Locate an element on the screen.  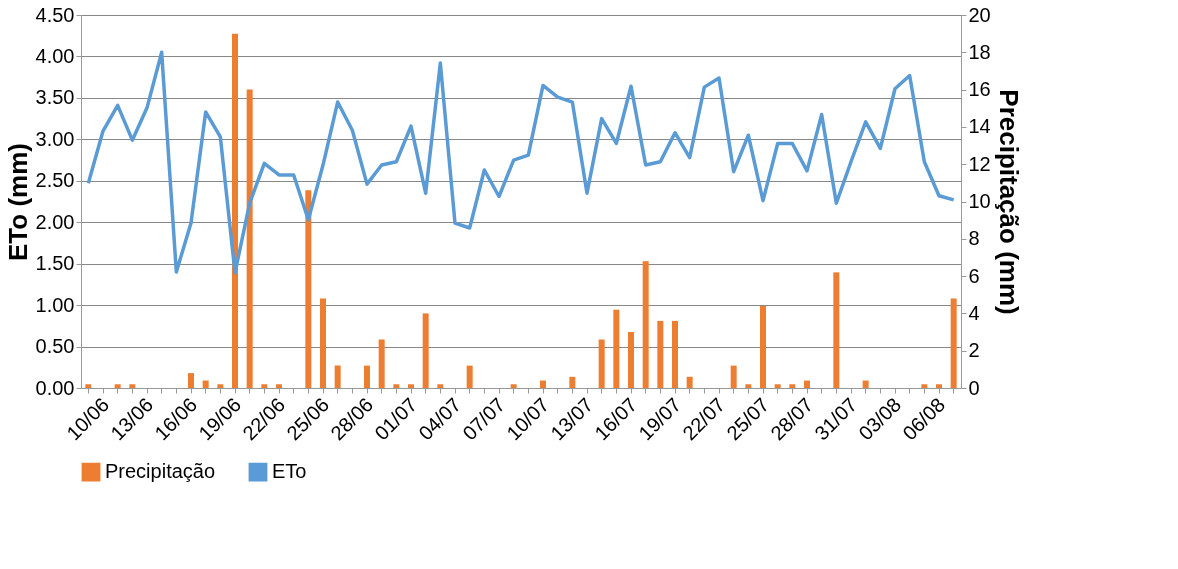
y2-tick-label: 20 is located at coordinates (979, 14).